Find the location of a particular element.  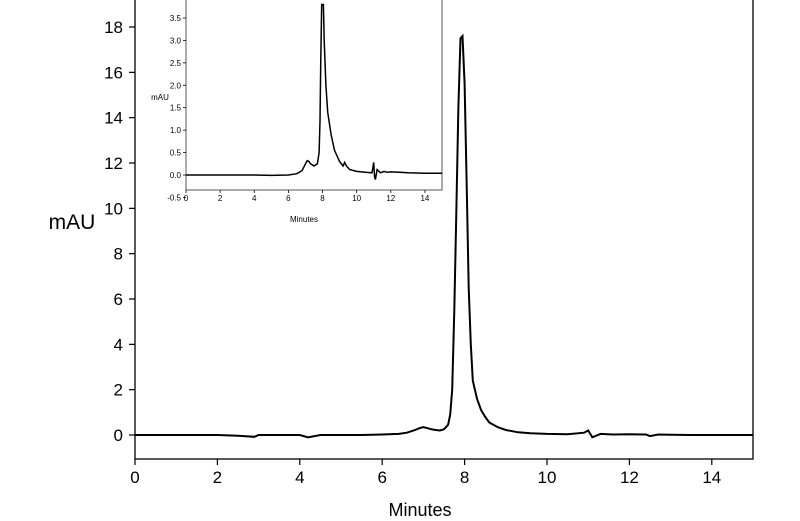

inset-x-axis-label: Minutes is located at coordinates (304, 219).